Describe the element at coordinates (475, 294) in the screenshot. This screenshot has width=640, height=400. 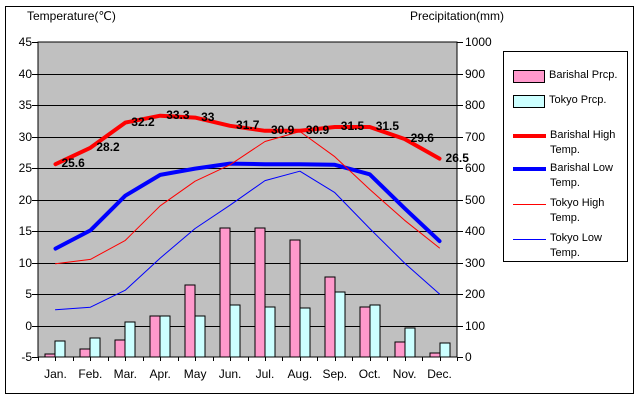
I see `precip-tick-label: 200` at that location.